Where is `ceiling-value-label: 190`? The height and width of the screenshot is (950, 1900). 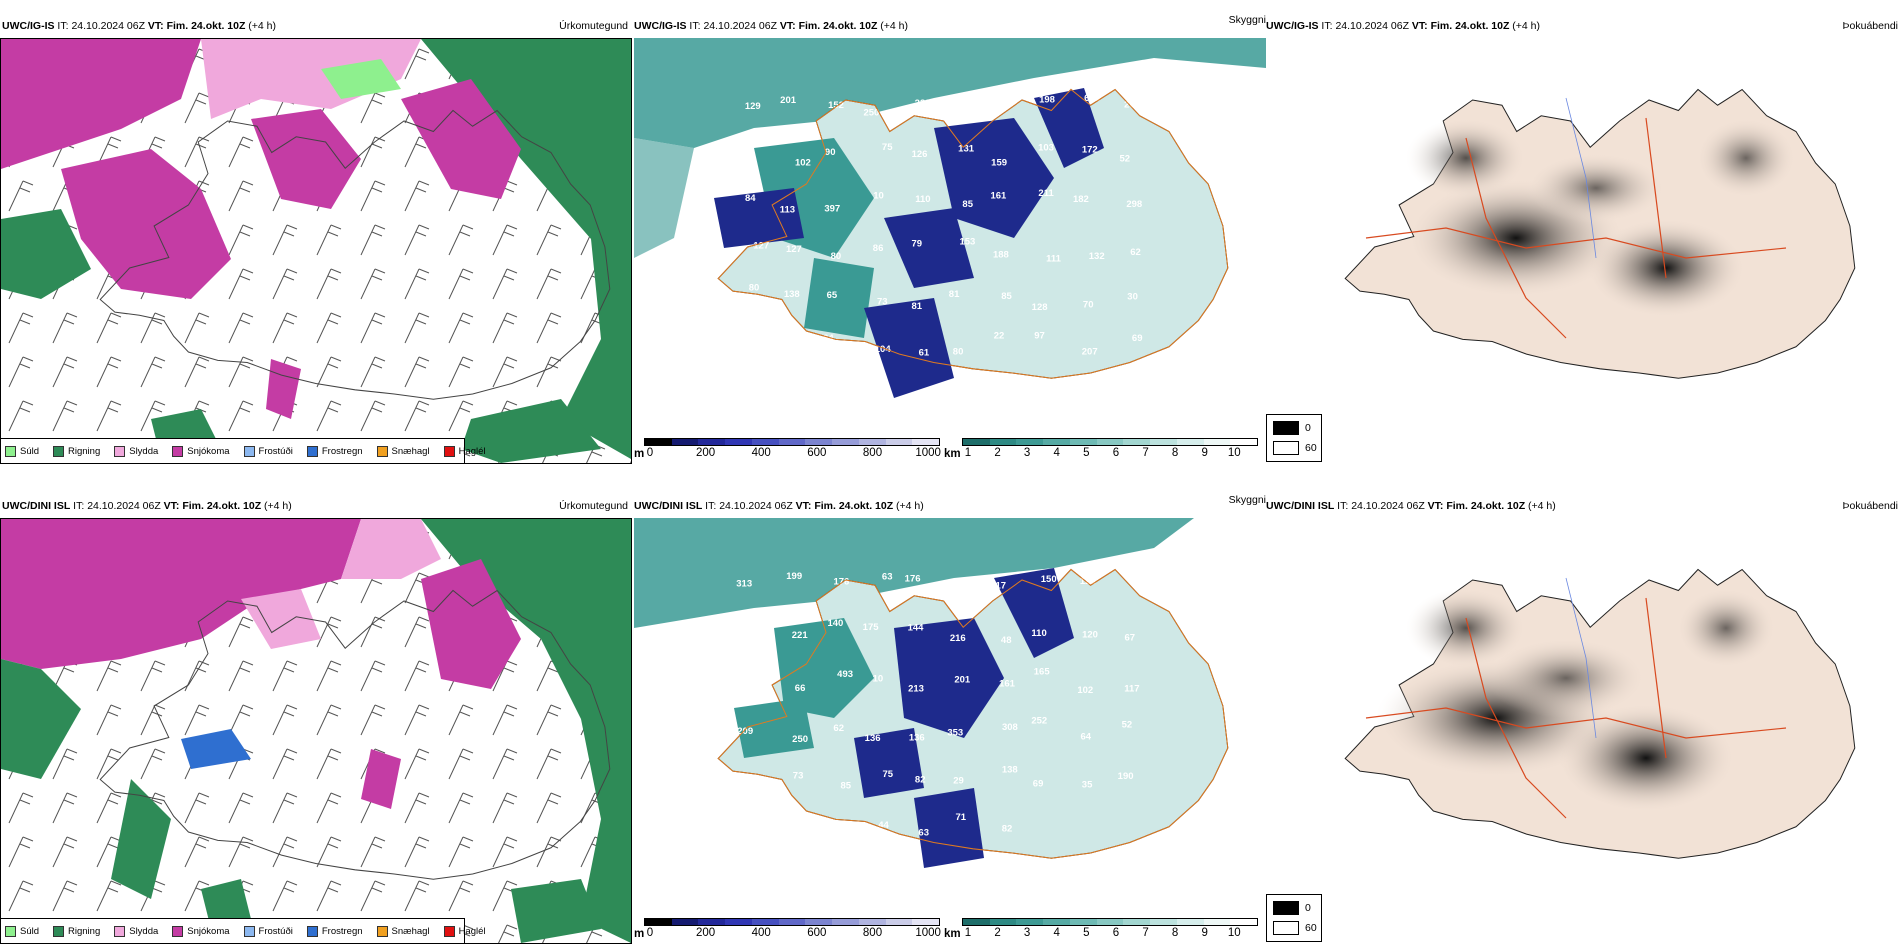 ceiling-value-label: 190 is located at coordinates (1126, 776).